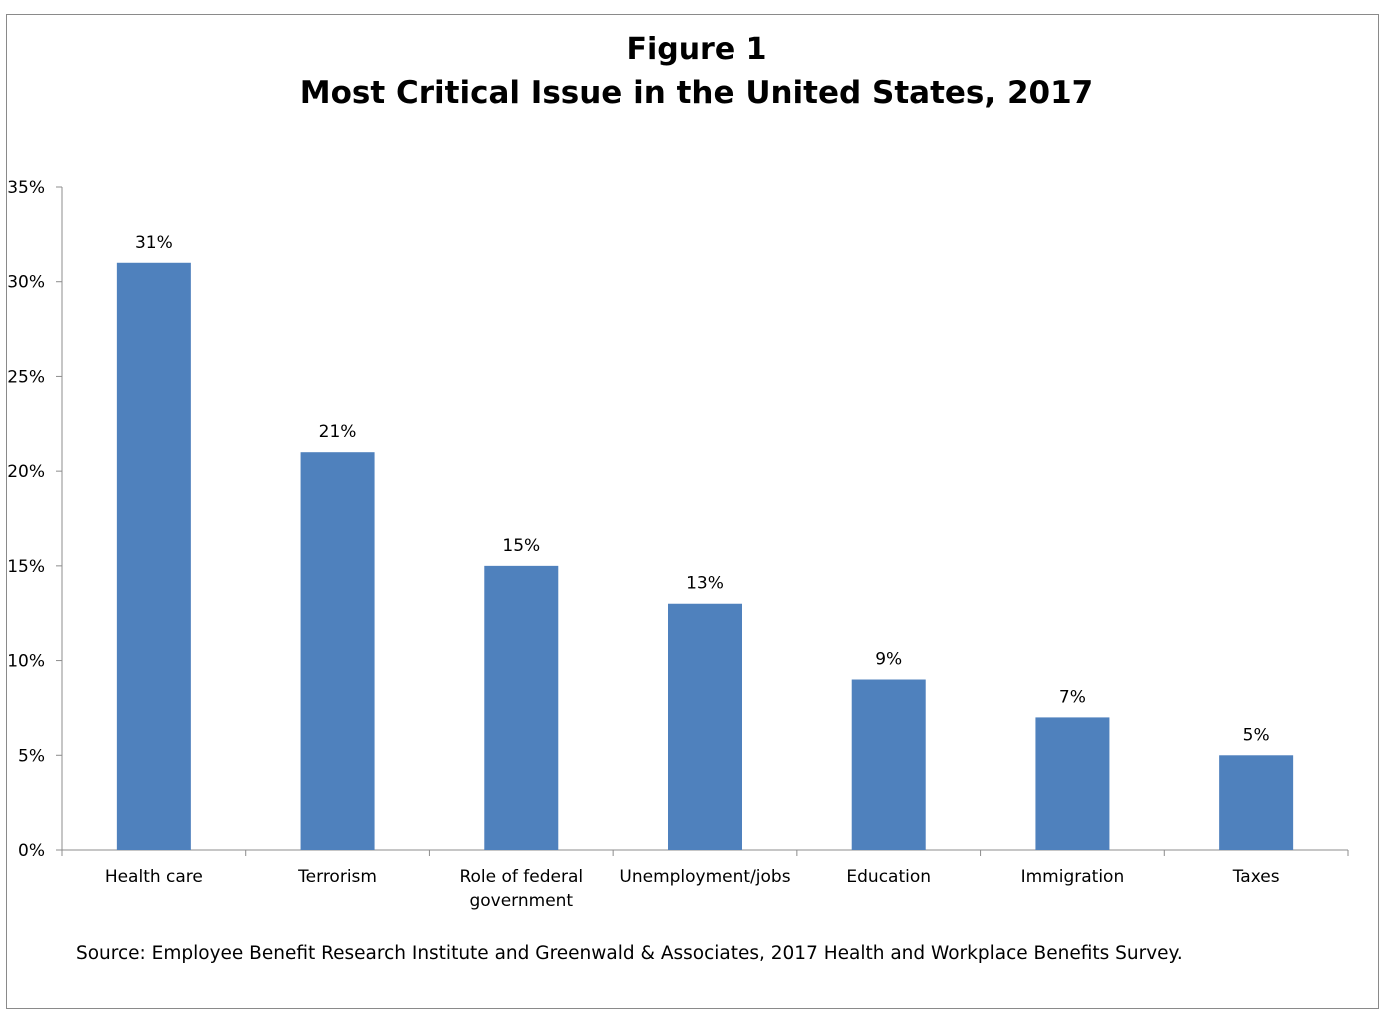  Describe the element at coordinates (338, 432) in the screenshot. I see `data-label: 21%` at that location.